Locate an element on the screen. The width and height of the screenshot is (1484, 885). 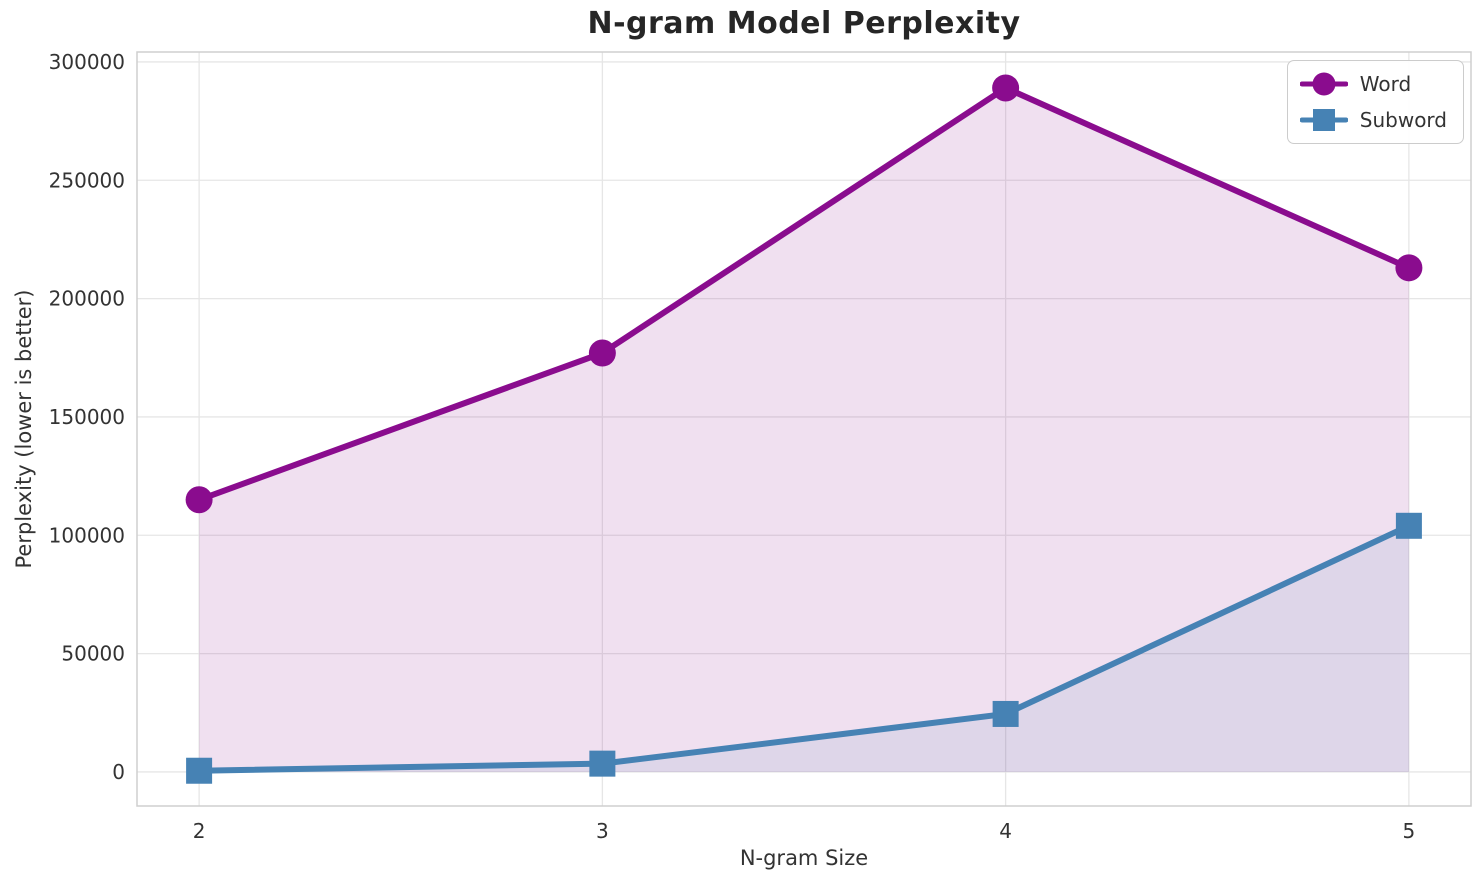
x-tick-label: 5 is located at coordinates (1409, 831).